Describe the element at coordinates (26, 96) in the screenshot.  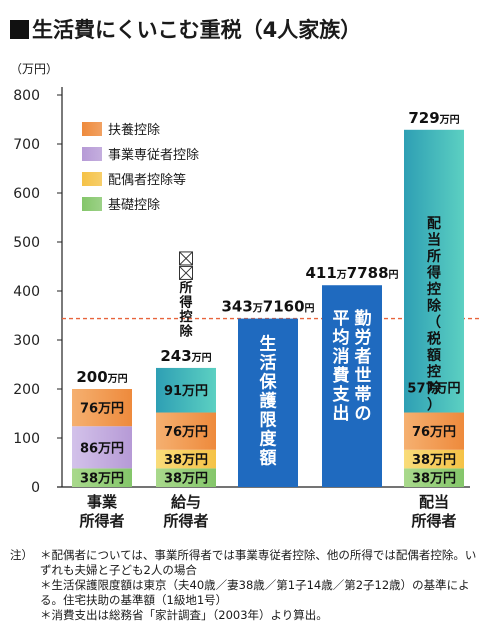
I see `y-tick-label: 800` at that location.